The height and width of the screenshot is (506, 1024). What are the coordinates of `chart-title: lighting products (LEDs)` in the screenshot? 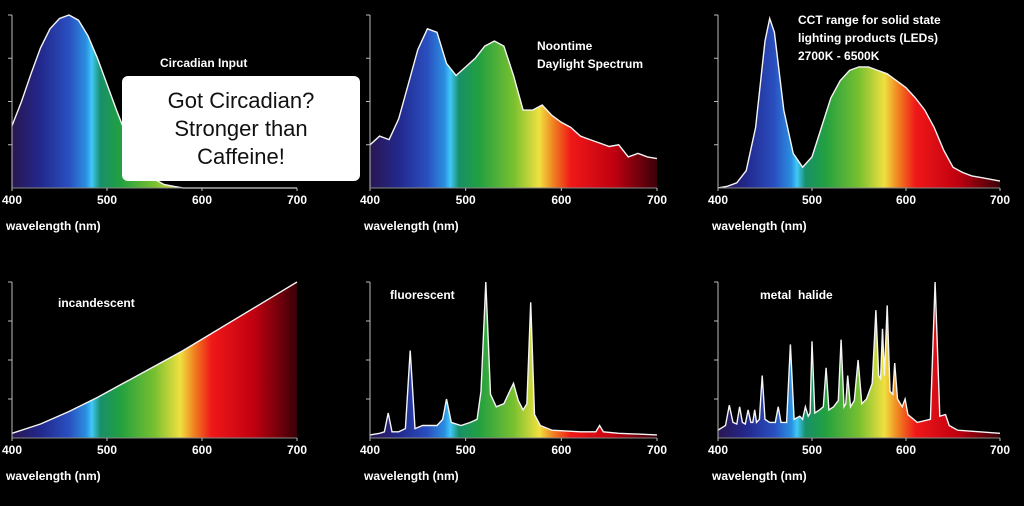 It's located at (868, 38).